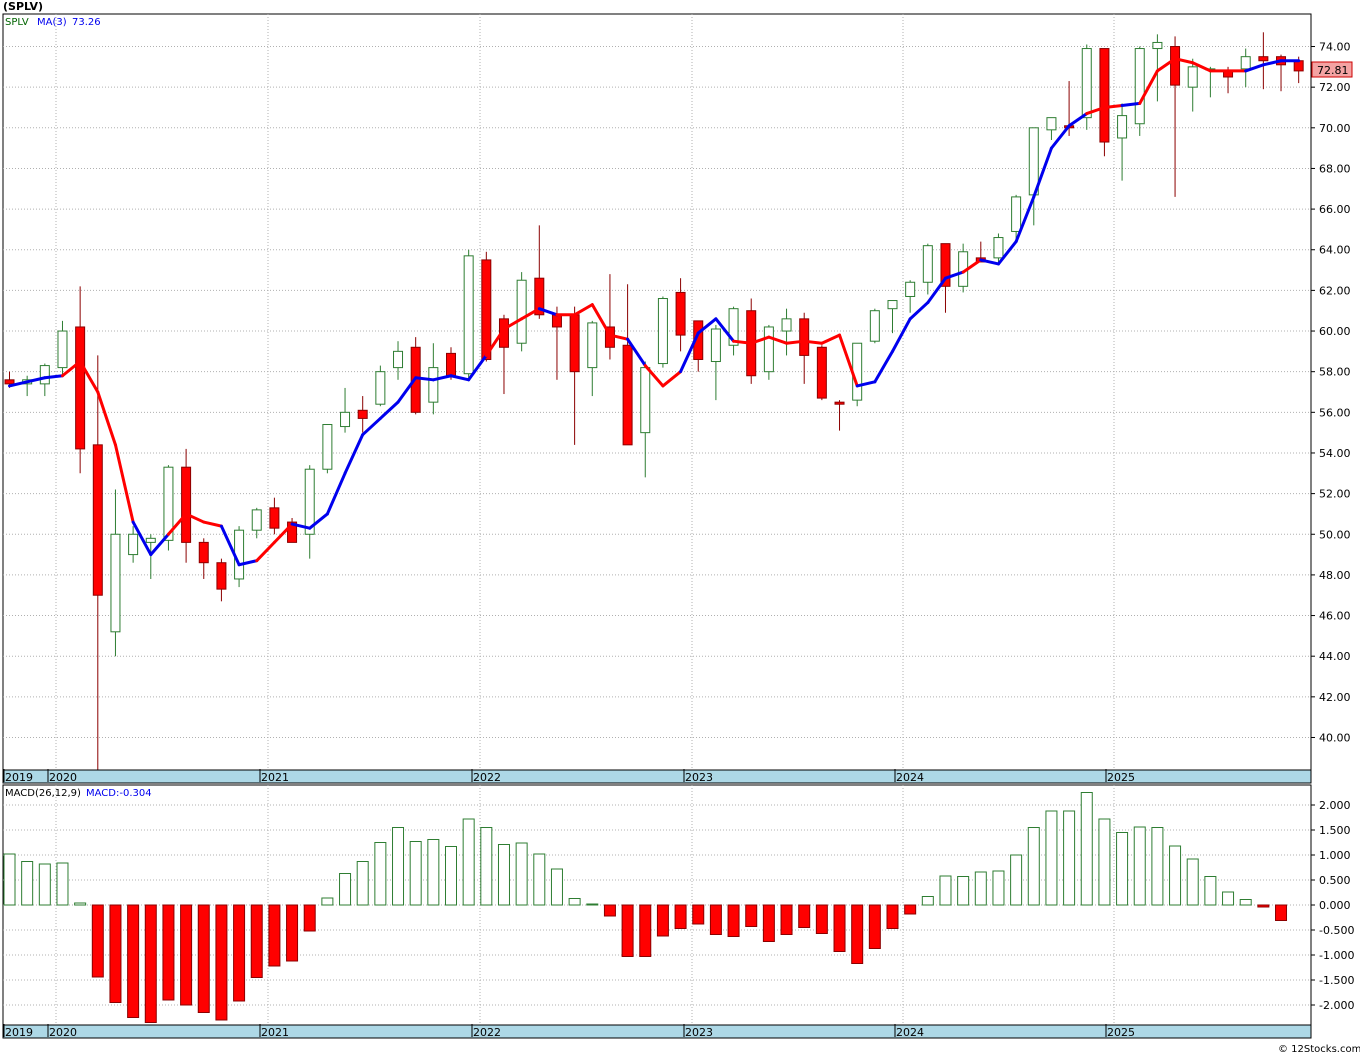  I want to click on price-tick-label: 40.00, so click(1335, 737).